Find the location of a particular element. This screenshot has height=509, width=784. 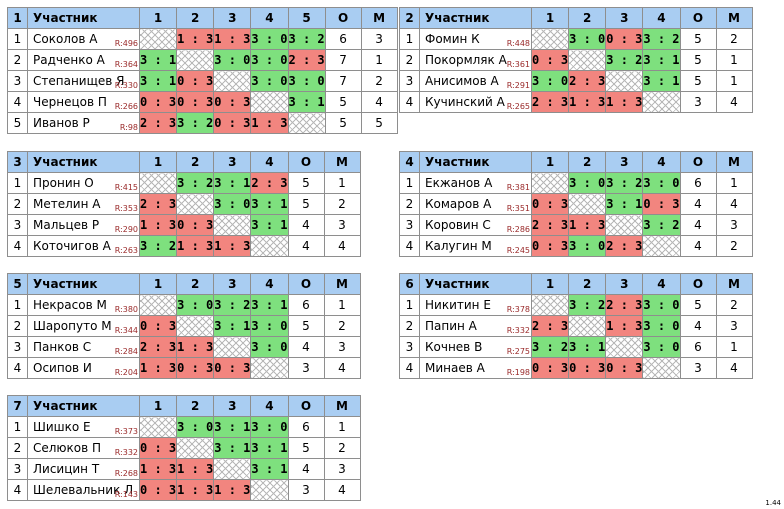

player-rating: R:448 is located at coordinates (518, 43).